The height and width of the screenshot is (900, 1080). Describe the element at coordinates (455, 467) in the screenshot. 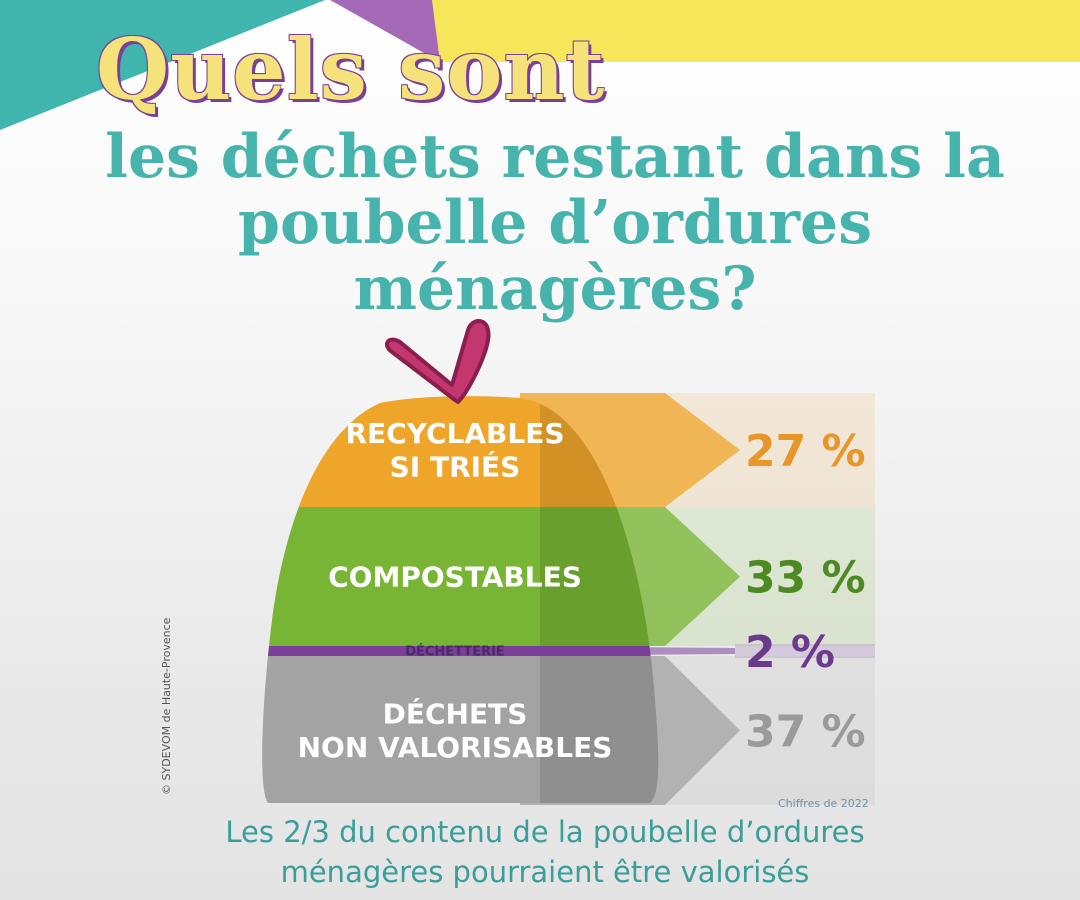

I see `category-label-recyclables: SI TRIÉS` at that location.